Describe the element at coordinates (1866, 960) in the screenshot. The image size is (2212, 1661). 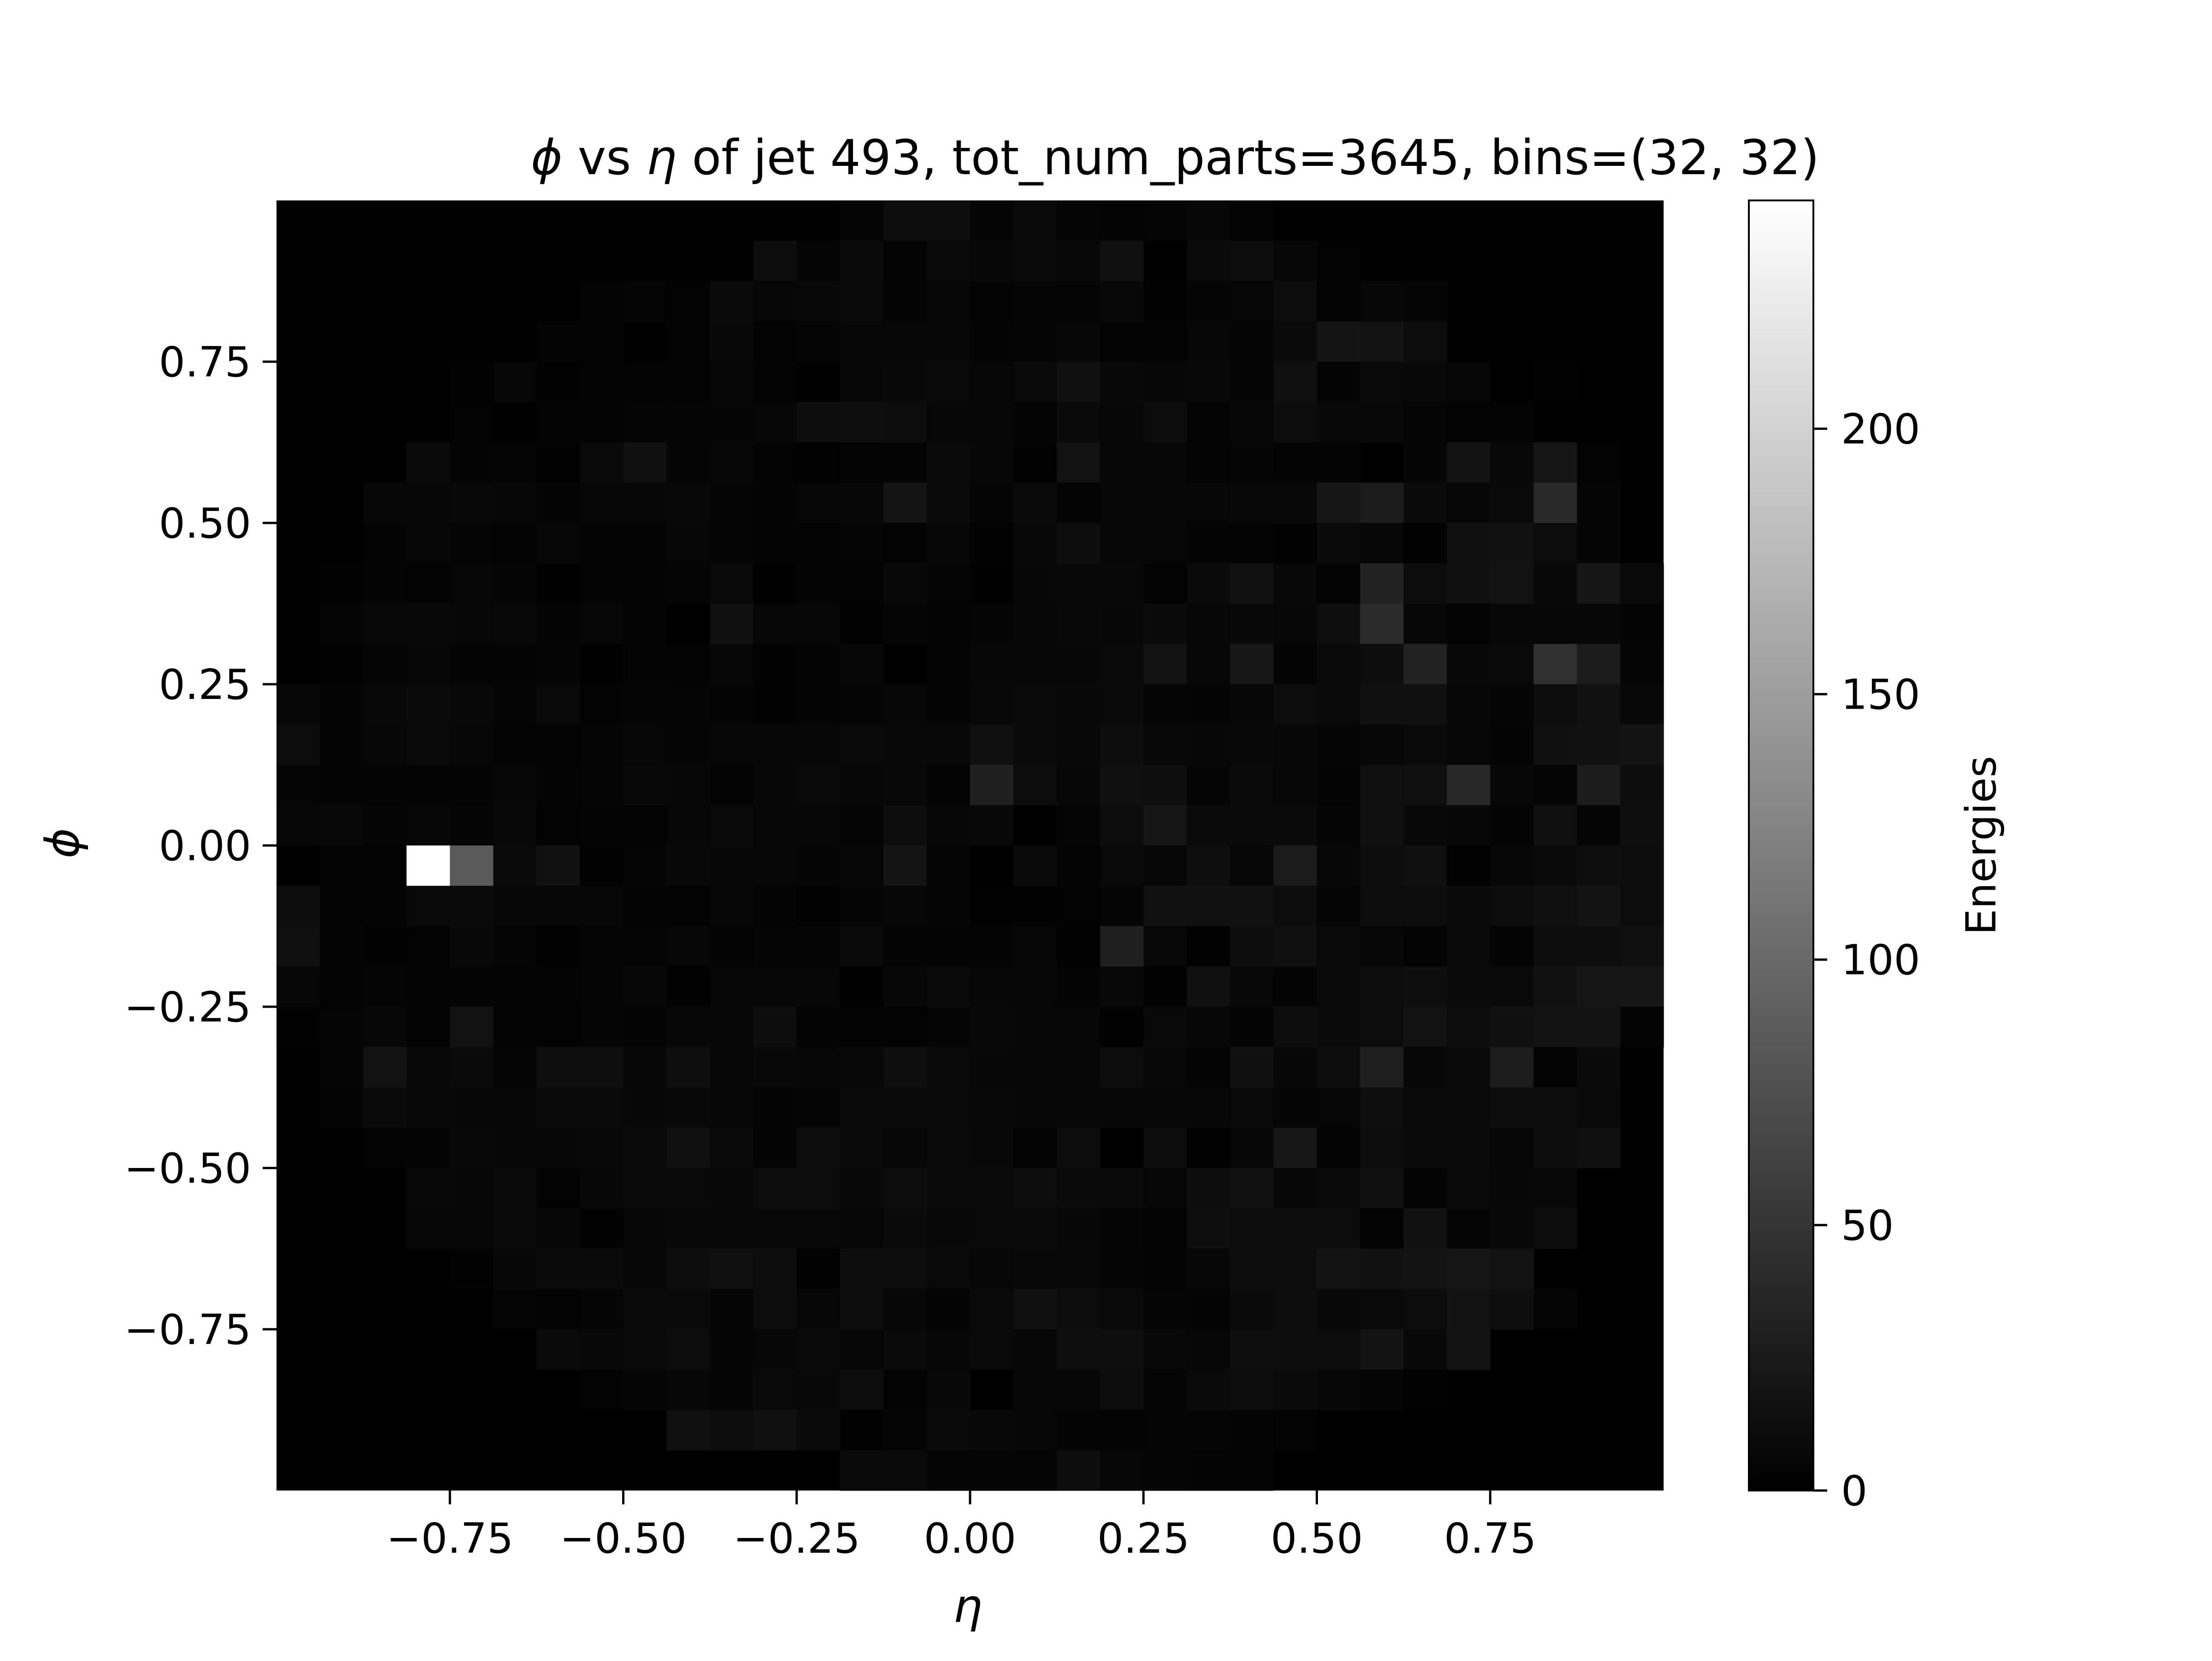
I see `colorbar-ticks: 0 50 100 150 200` at that location.